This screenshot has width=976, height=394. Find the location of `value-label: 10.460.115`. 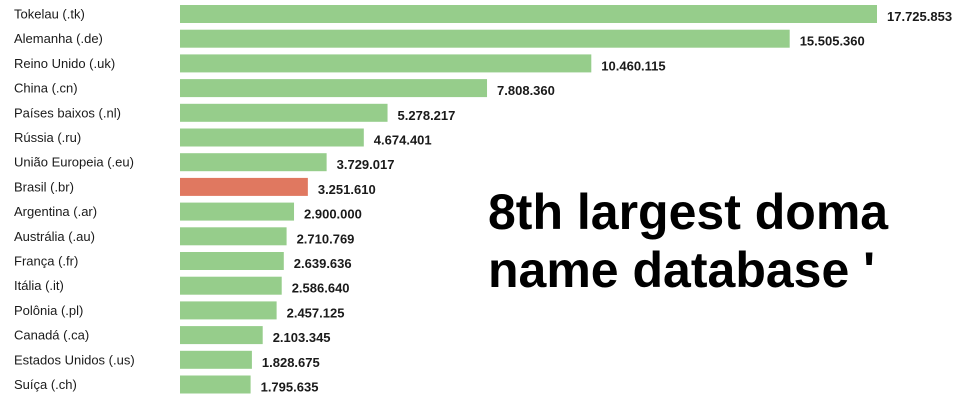

value-label: 10.460.115 is located at coordinates (633, 65).